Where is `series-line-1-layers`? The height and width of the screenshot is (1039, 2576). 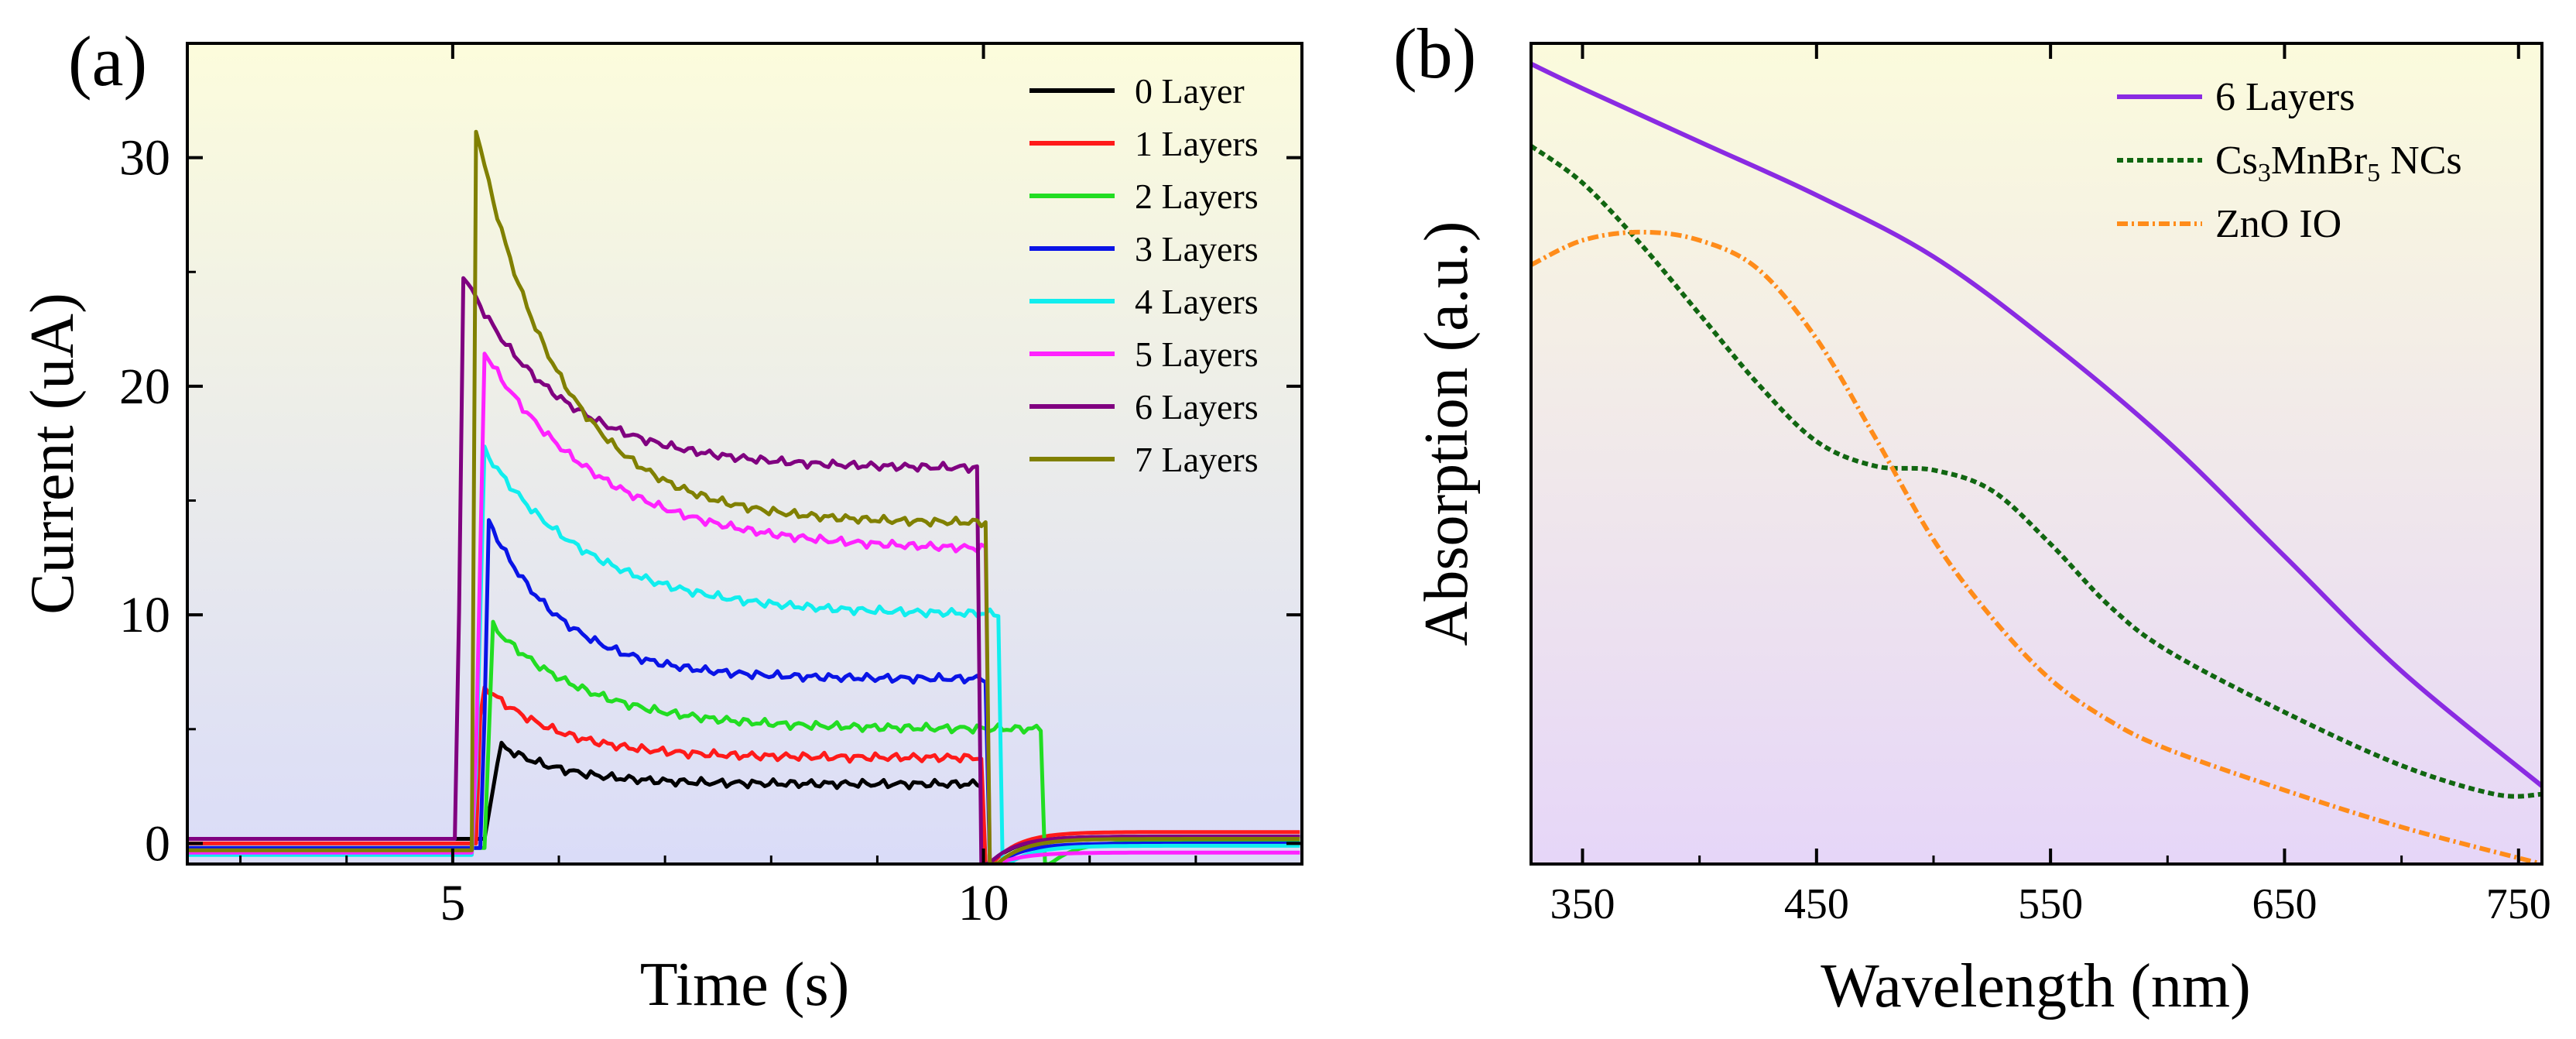
series-line-1-layers is located at coordinates (743, 774).